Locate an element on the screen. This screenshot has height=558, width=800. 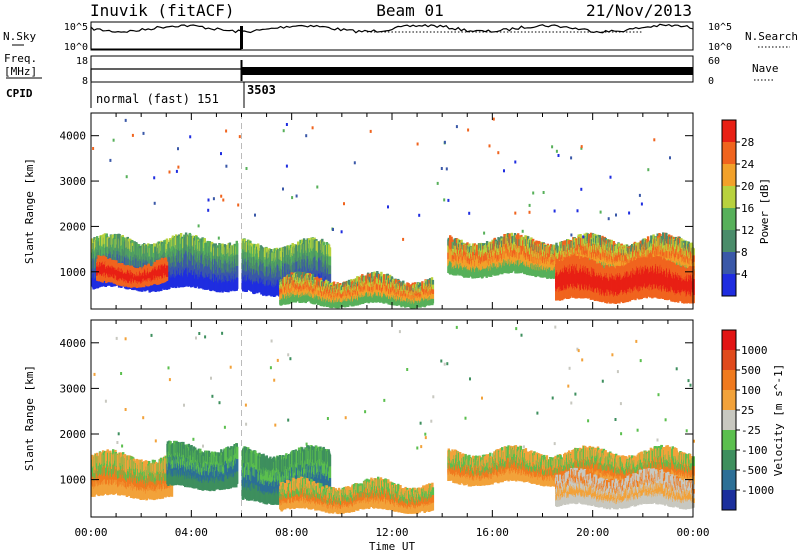
beam-title: Beam 01 is located at coordinates (409, 10).